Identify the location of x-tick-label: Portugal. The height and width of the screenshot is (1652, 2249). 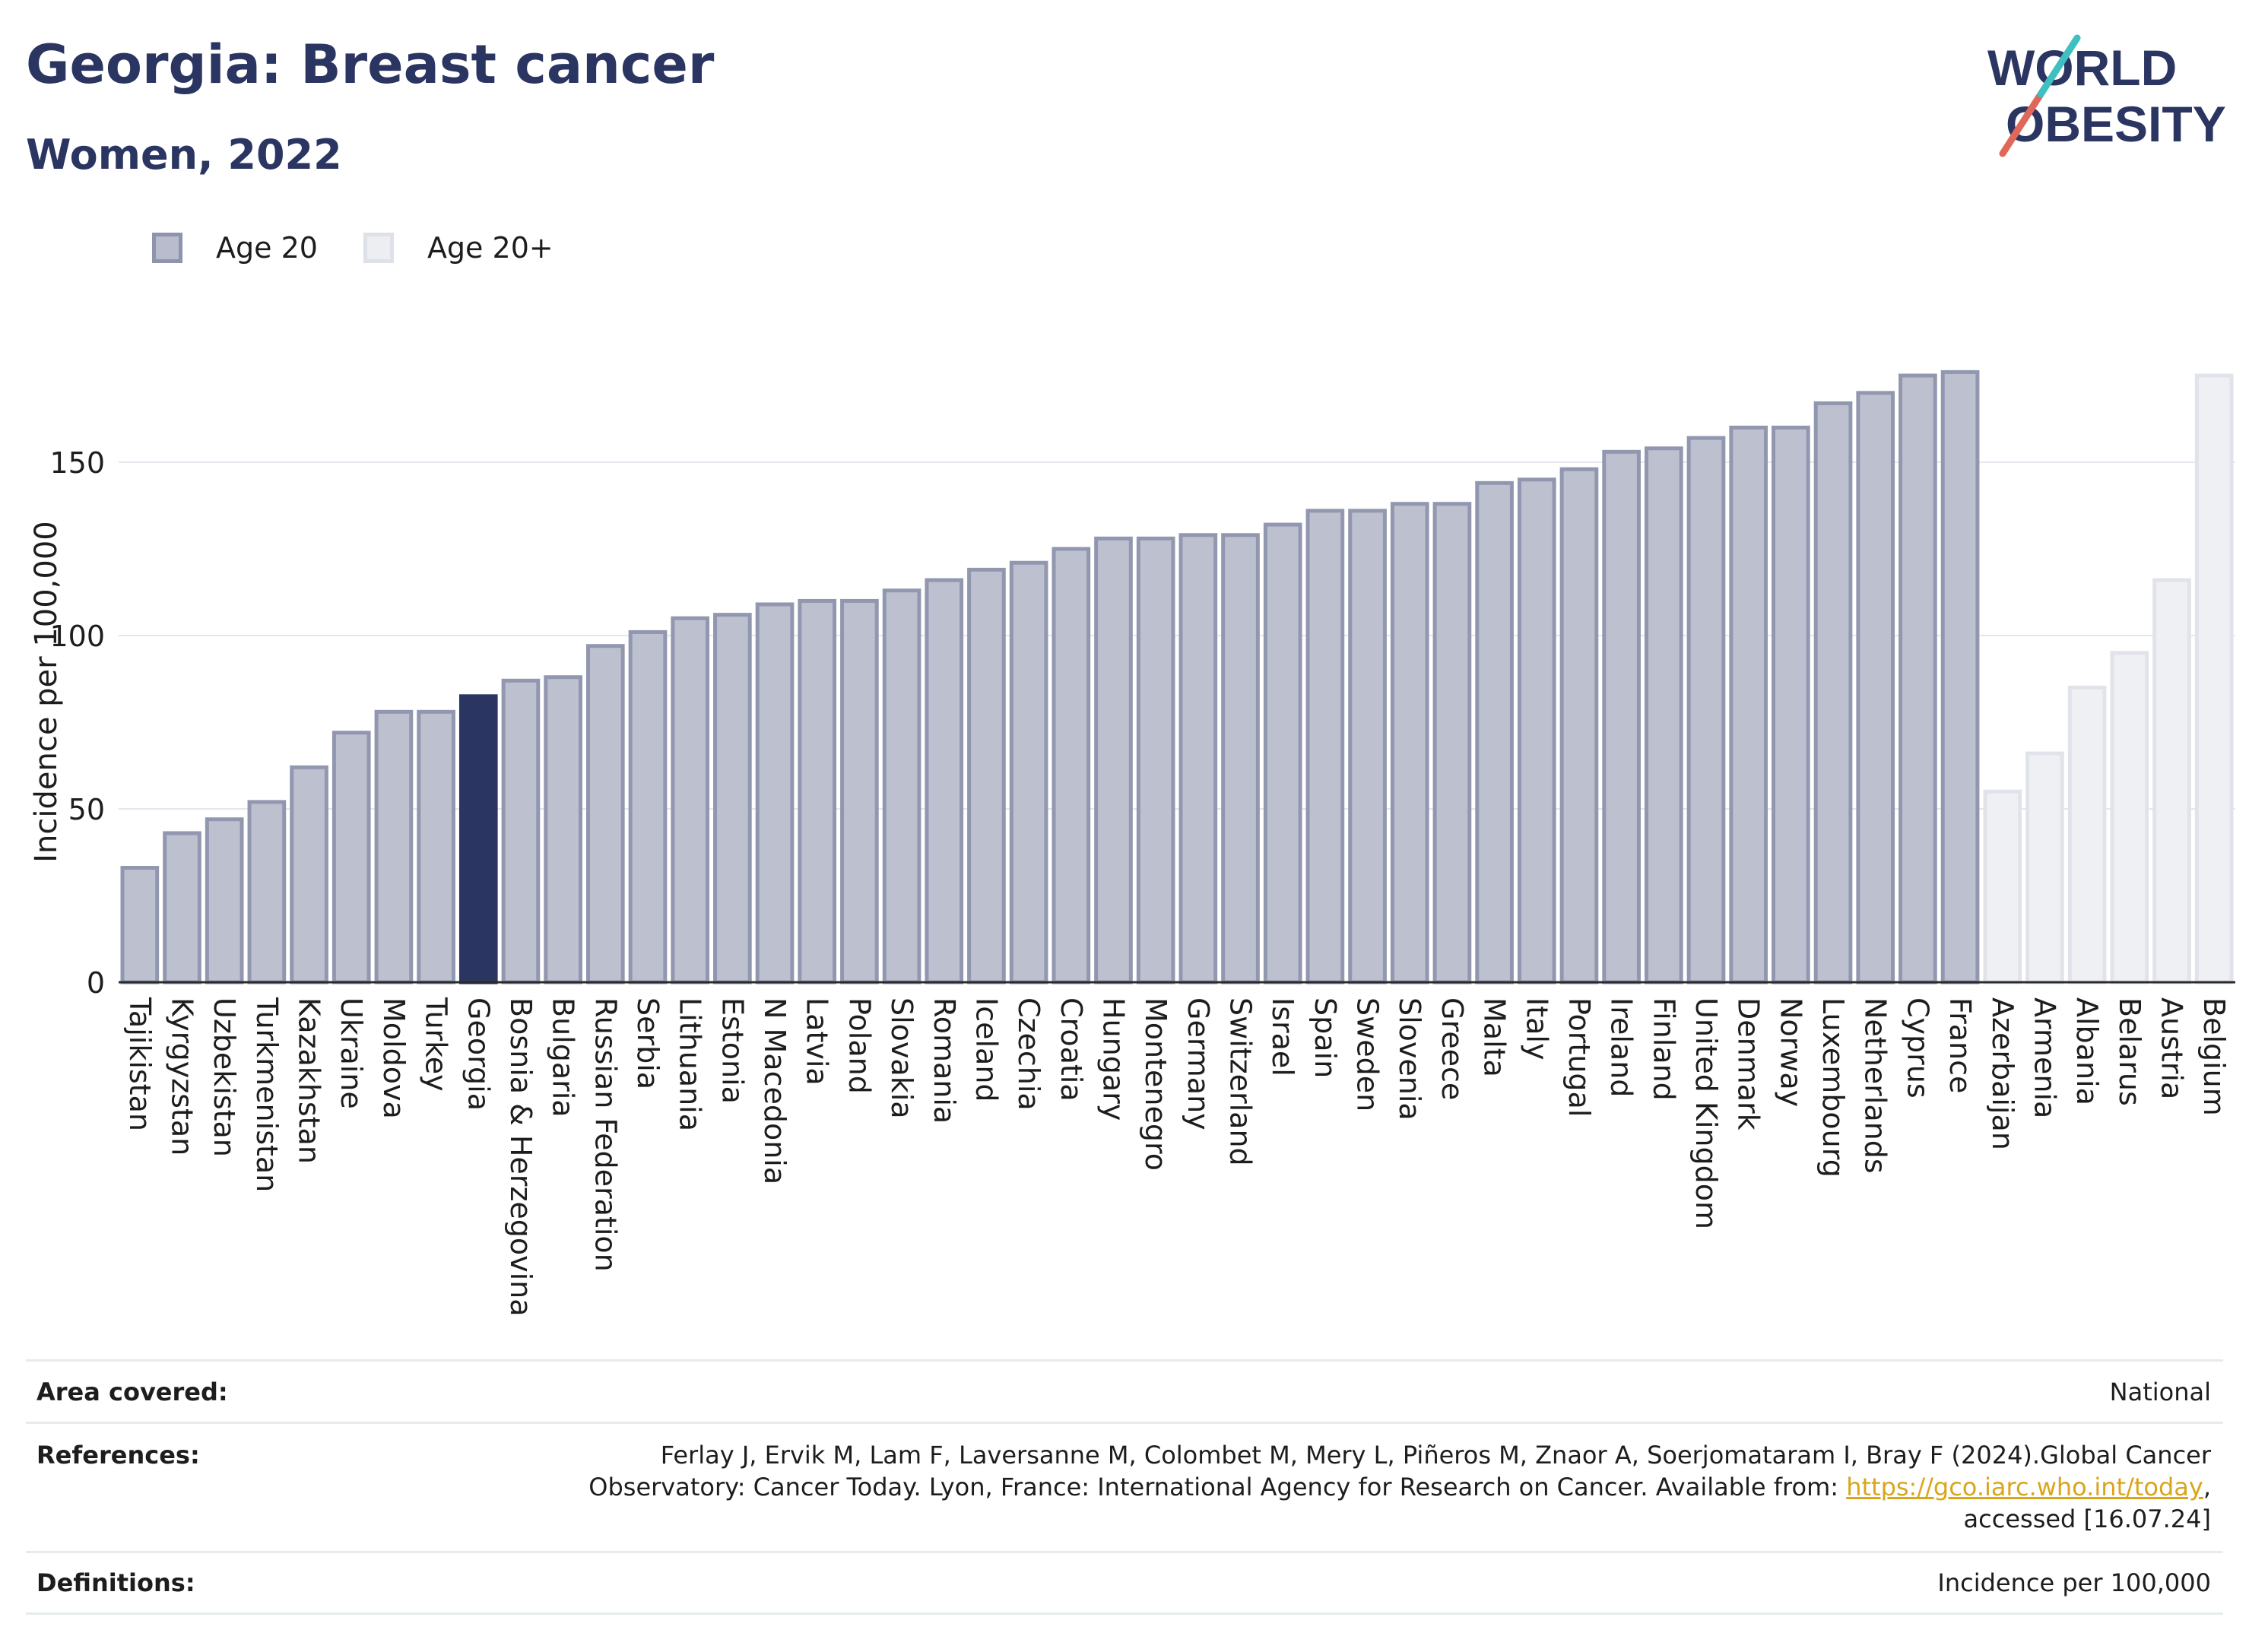
(1579, 1057).